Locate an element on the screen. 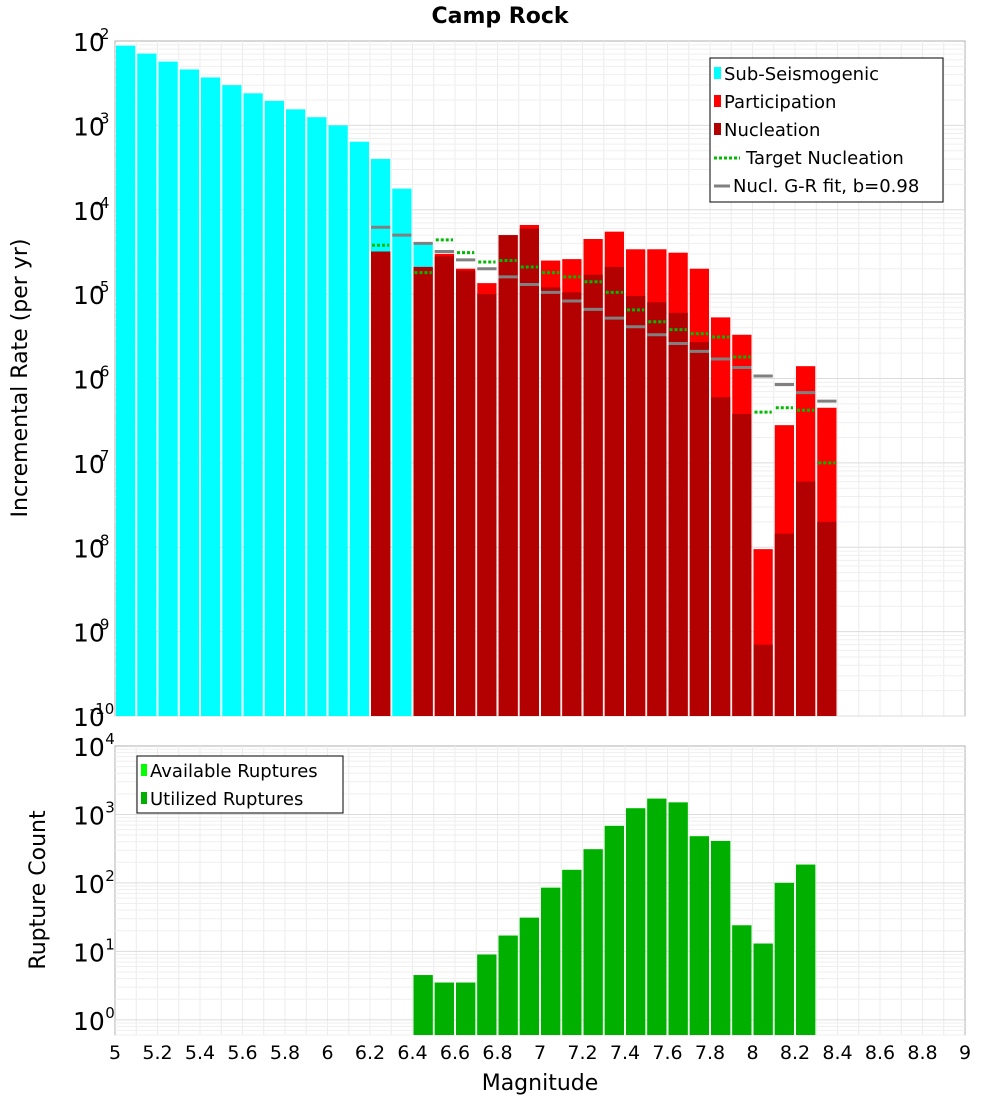 This screenshot has height=1100, width=1000. count-legend-box is located at coordinates (240, 784).